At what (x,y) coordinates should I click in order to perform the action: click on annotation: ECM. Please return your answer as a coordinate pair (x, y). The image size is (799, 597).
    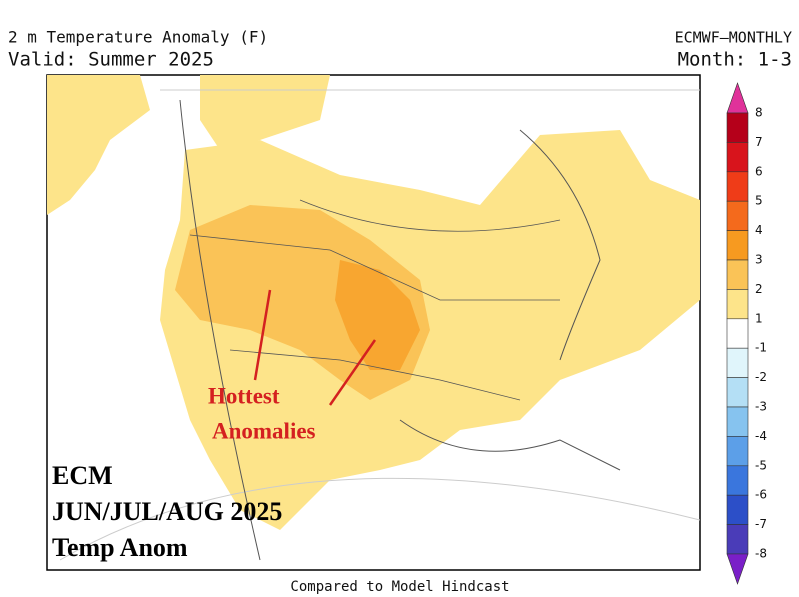
    Looking at the image, I should click on (82, 475).